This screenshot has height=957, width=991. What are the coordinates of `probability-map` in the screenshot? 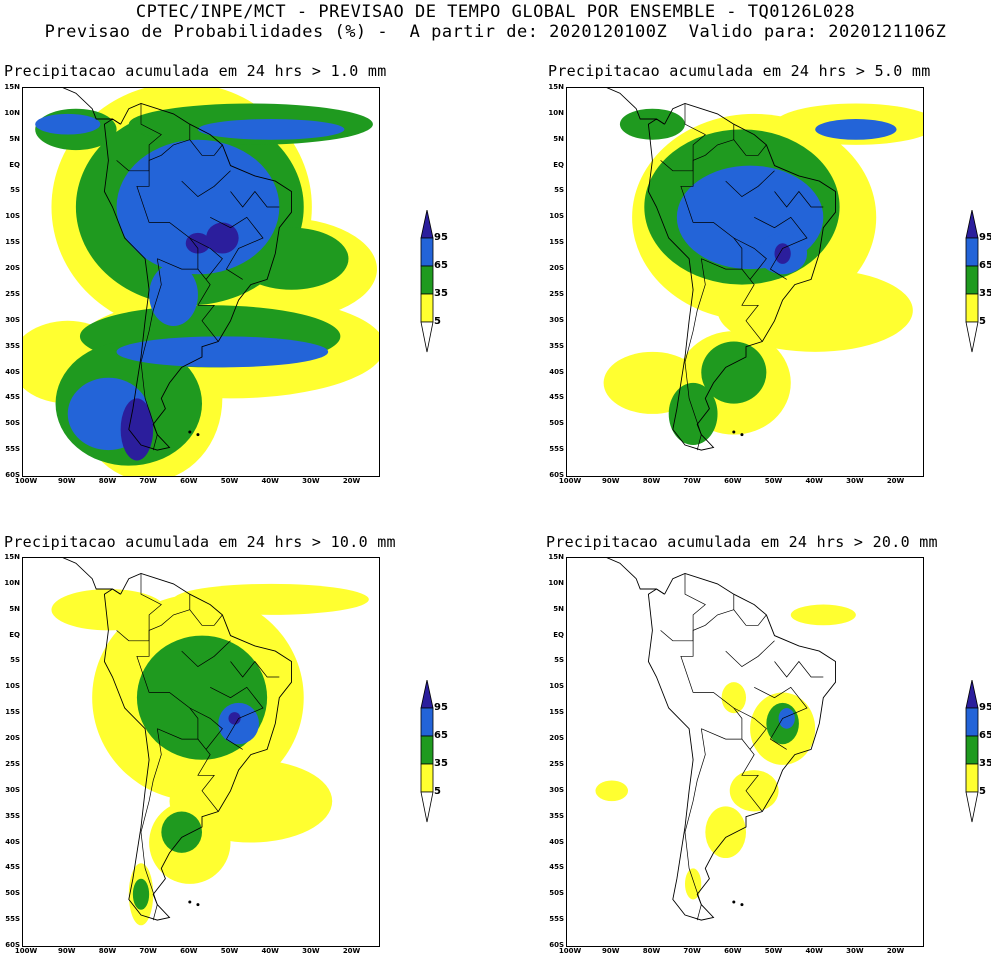 It's located at (201, 282).